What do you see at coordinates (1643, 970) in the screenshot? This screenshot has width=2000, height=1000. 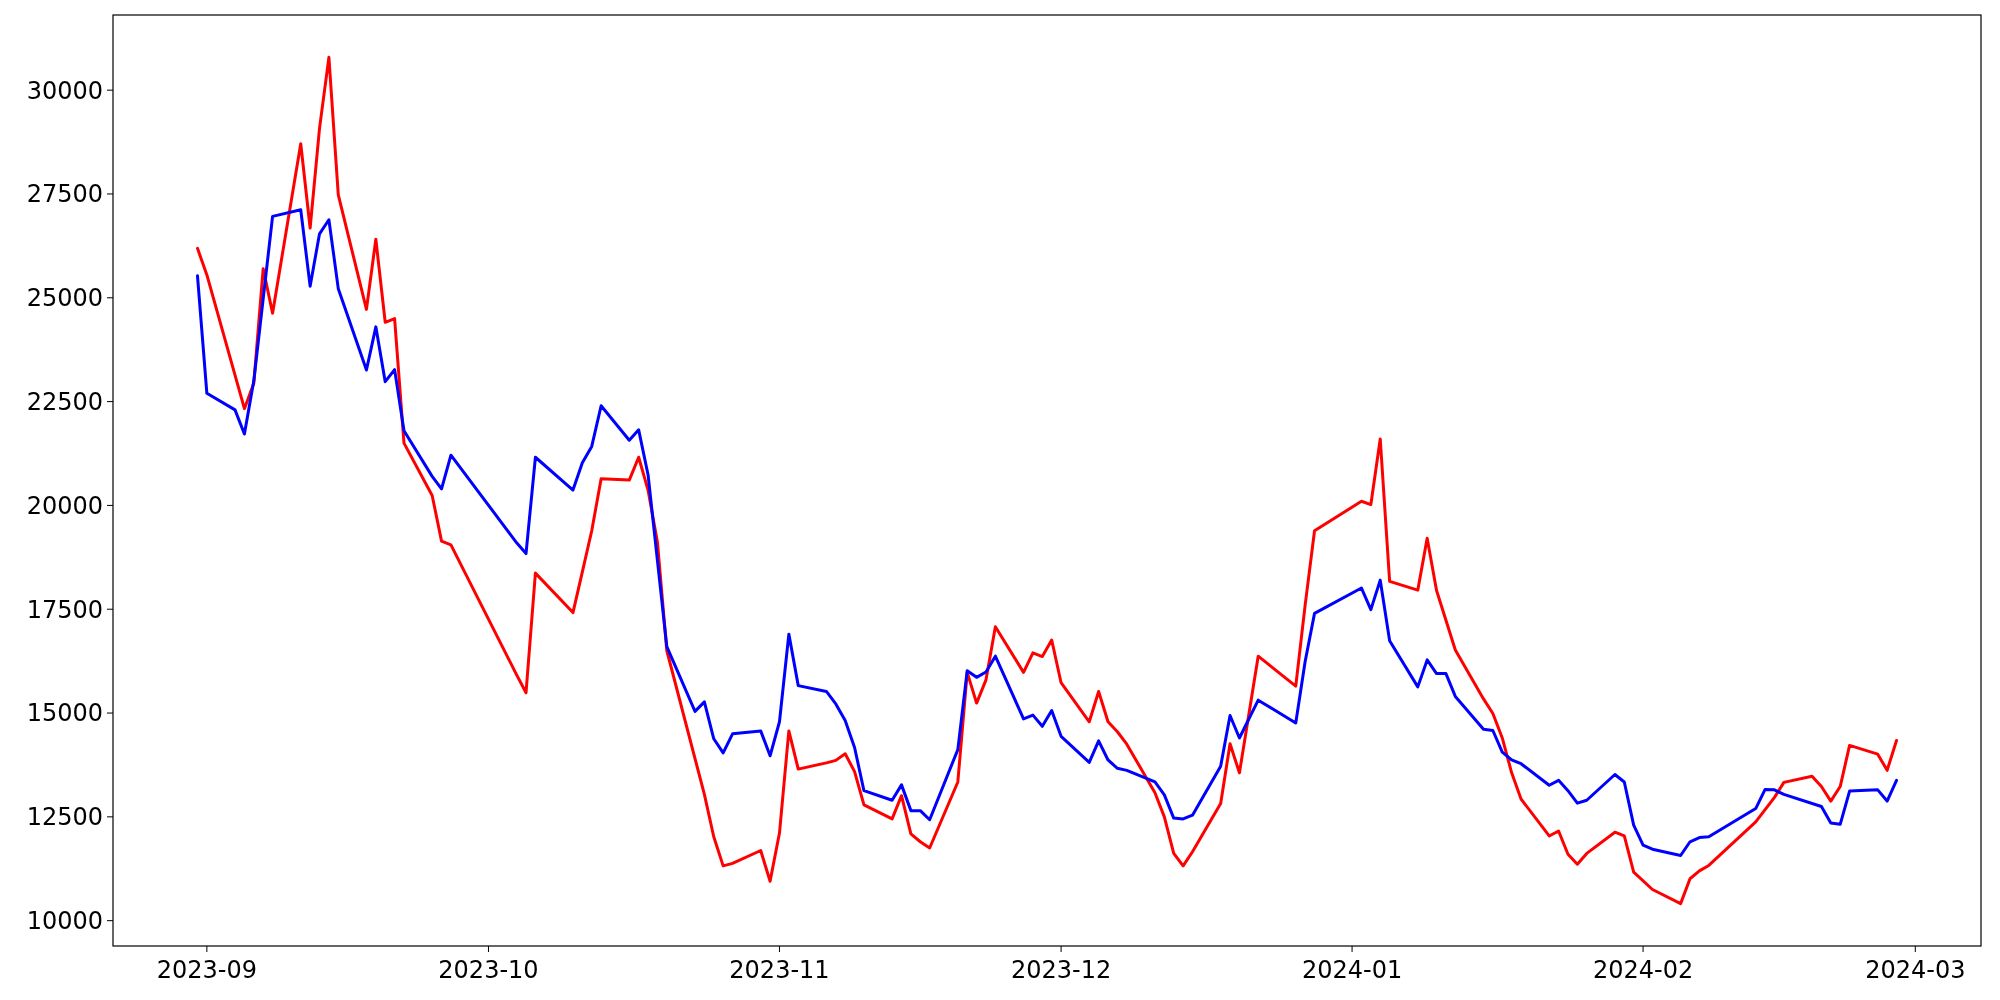 I see `x-tick-label: 2024-02` at bounding box center [1643, 970].